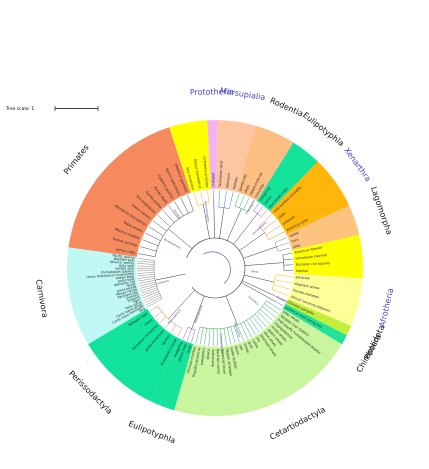 This screenshot has height=469, width=429. Describe the element at coordinates (267, 200) in the screenshot. I see `leaf-label: shrew` at that location.